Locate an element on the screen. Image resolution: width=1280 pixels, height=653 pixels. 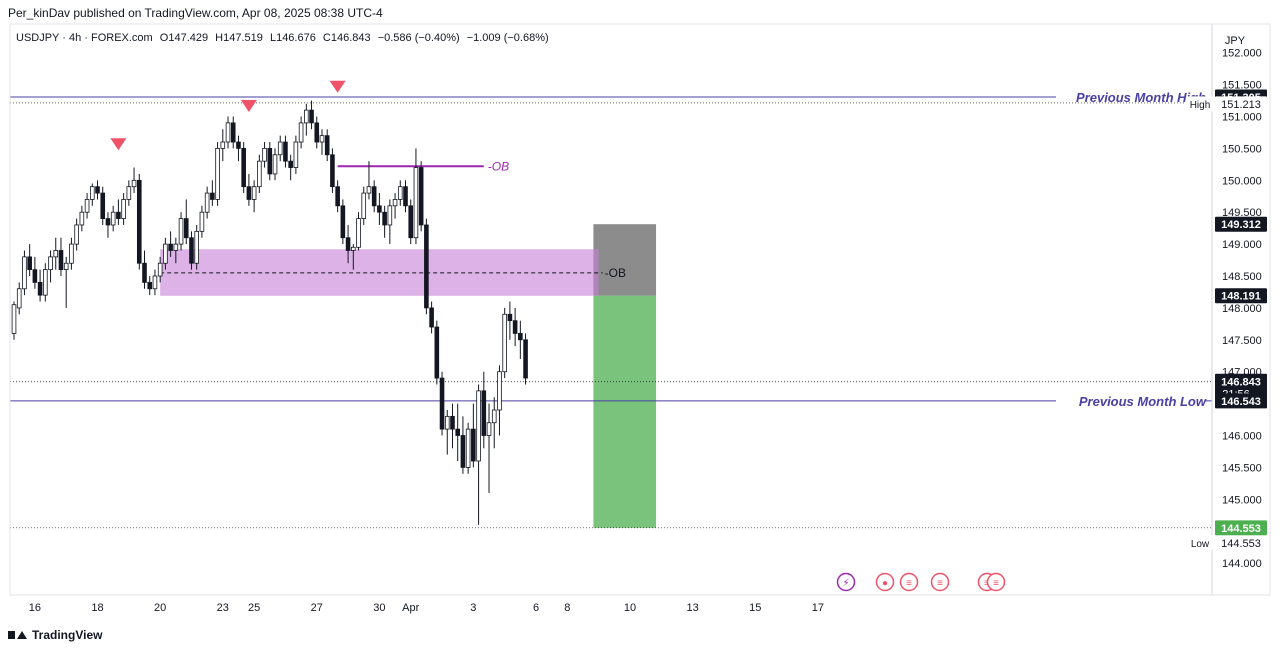
y-tick-label: 148.000 is located at coordinates (1242, 309).